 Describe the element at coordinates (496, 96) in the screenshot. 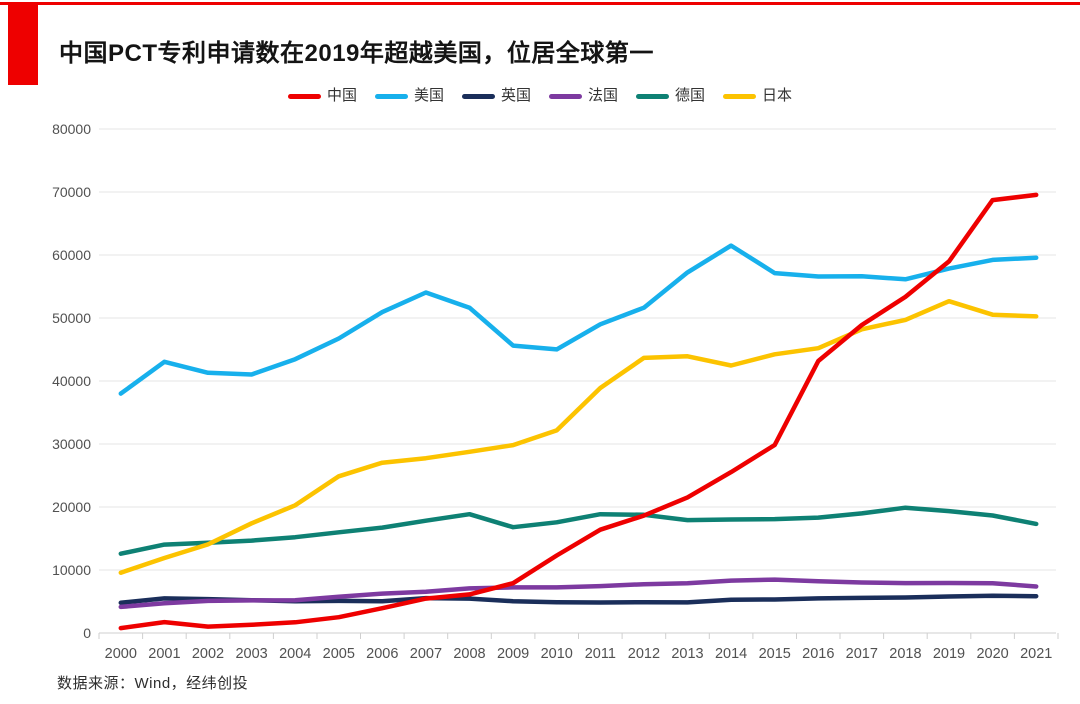

I see `legend-item-uk: 英国` at that location.